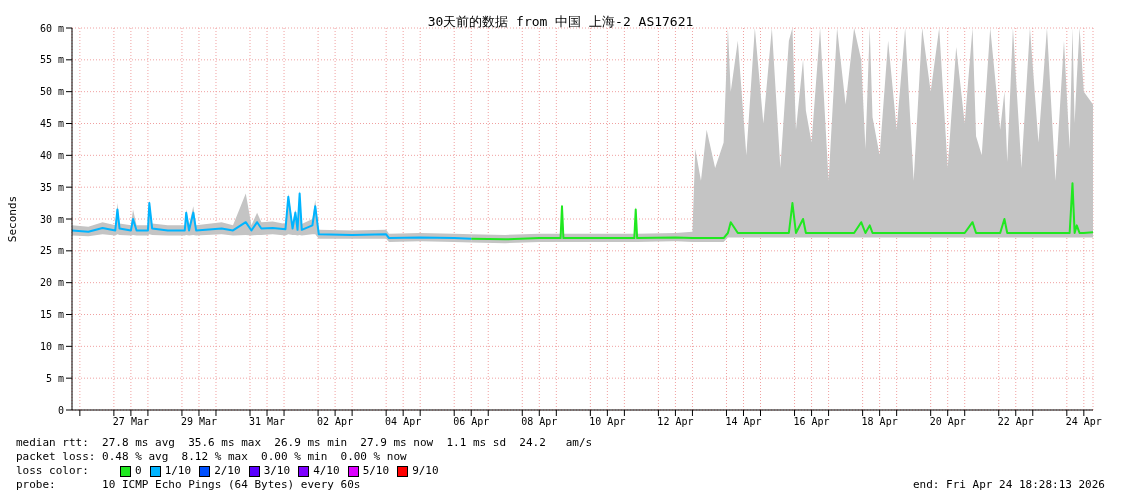 This screenshot has height=494, width=1121. I want to click on y-tick-label: 55 m, so click(51, 60).